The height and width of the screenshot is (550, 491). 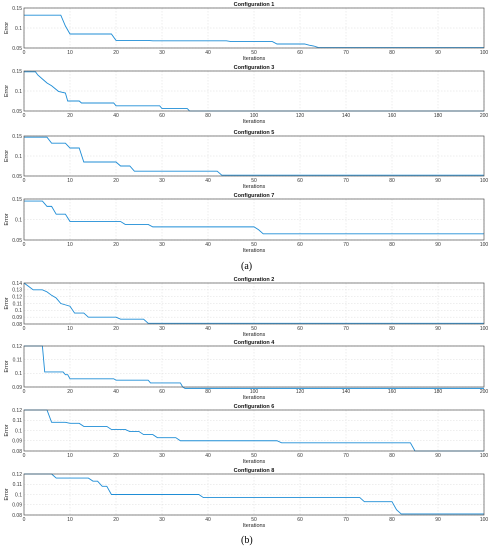 I want to click on chart-title: Configuration 2, so click(x=254, y=280).